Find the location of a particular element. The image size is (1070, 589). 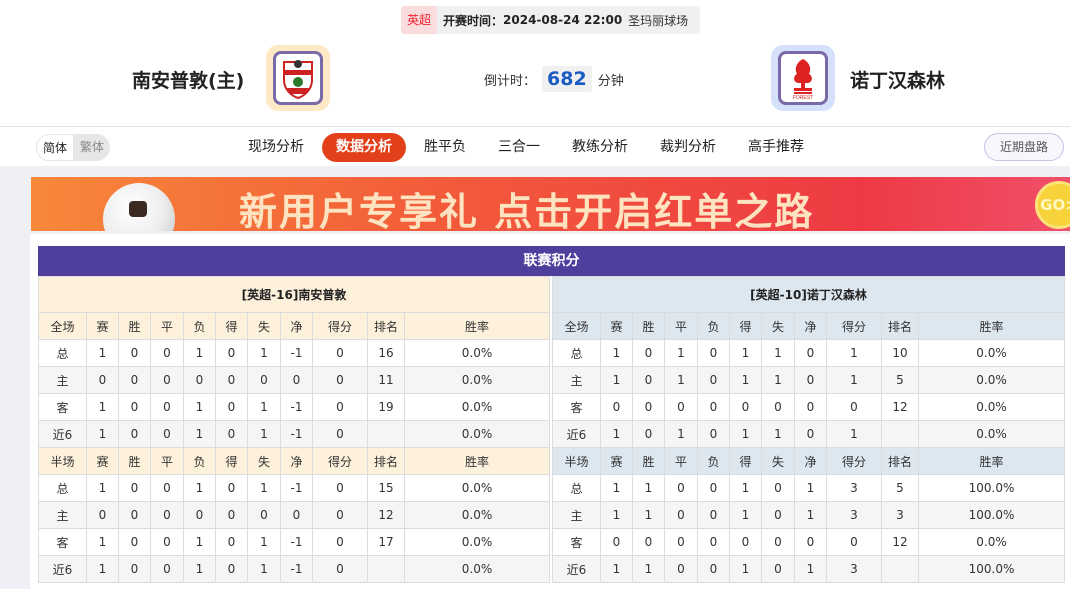

column-header: 负 is located at coordinates (713, 326).